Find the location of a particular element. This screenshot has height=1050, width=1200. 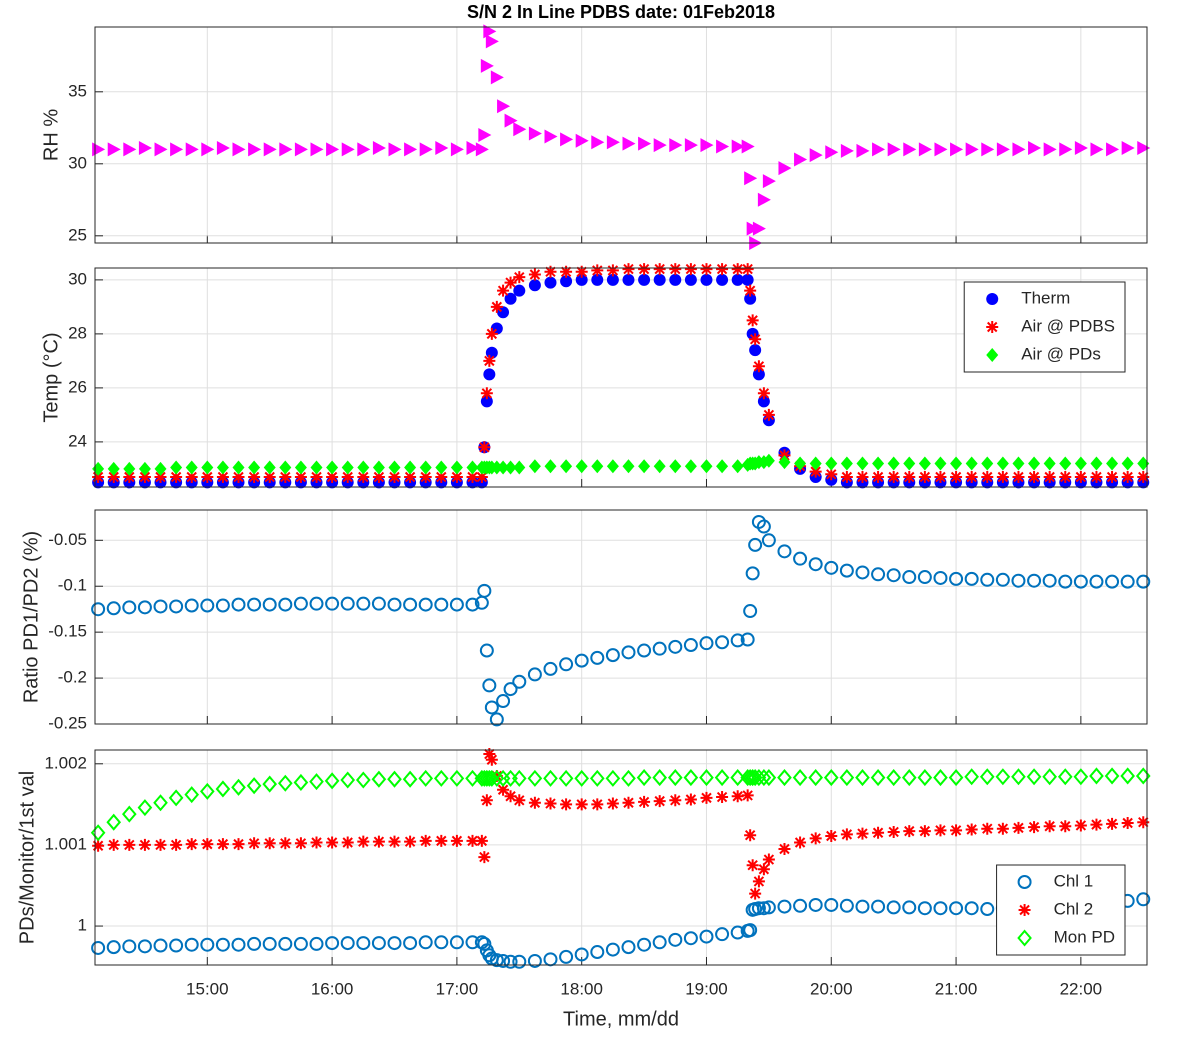

legend-label: Mon PD is located at coordinates (1084, 936).